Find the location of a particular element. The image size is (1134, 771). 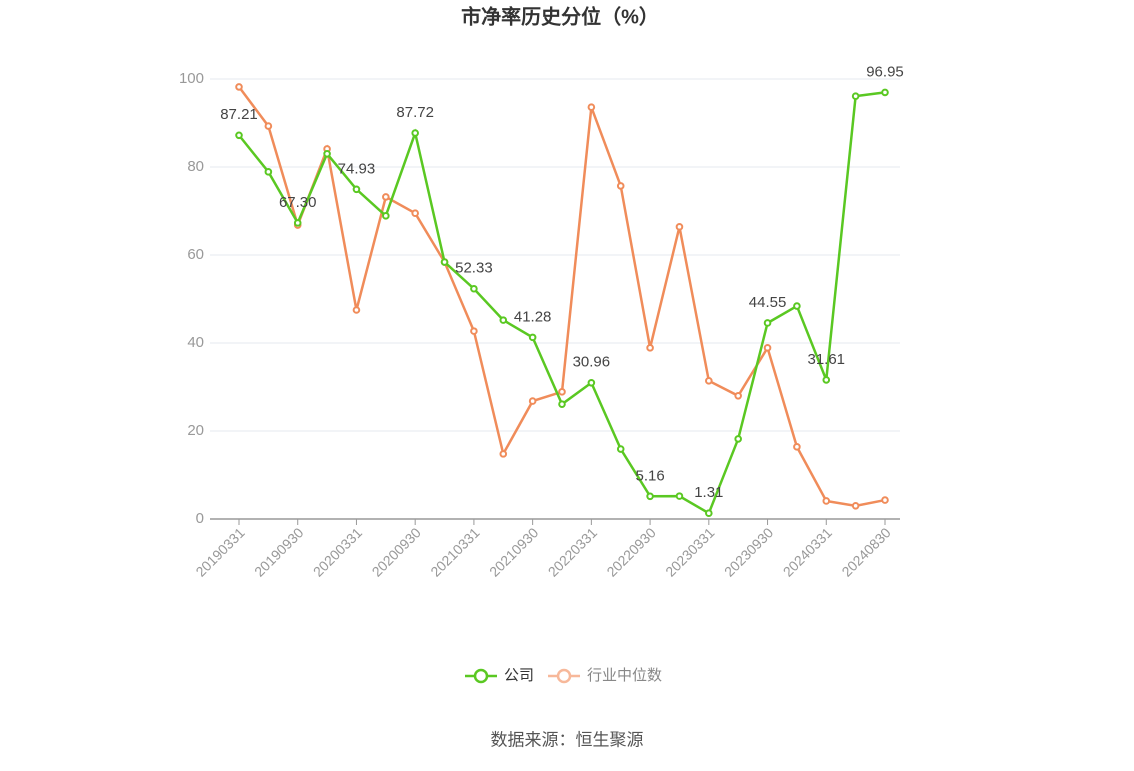

data-label: 41.28 is located at coordinates (533, 316).